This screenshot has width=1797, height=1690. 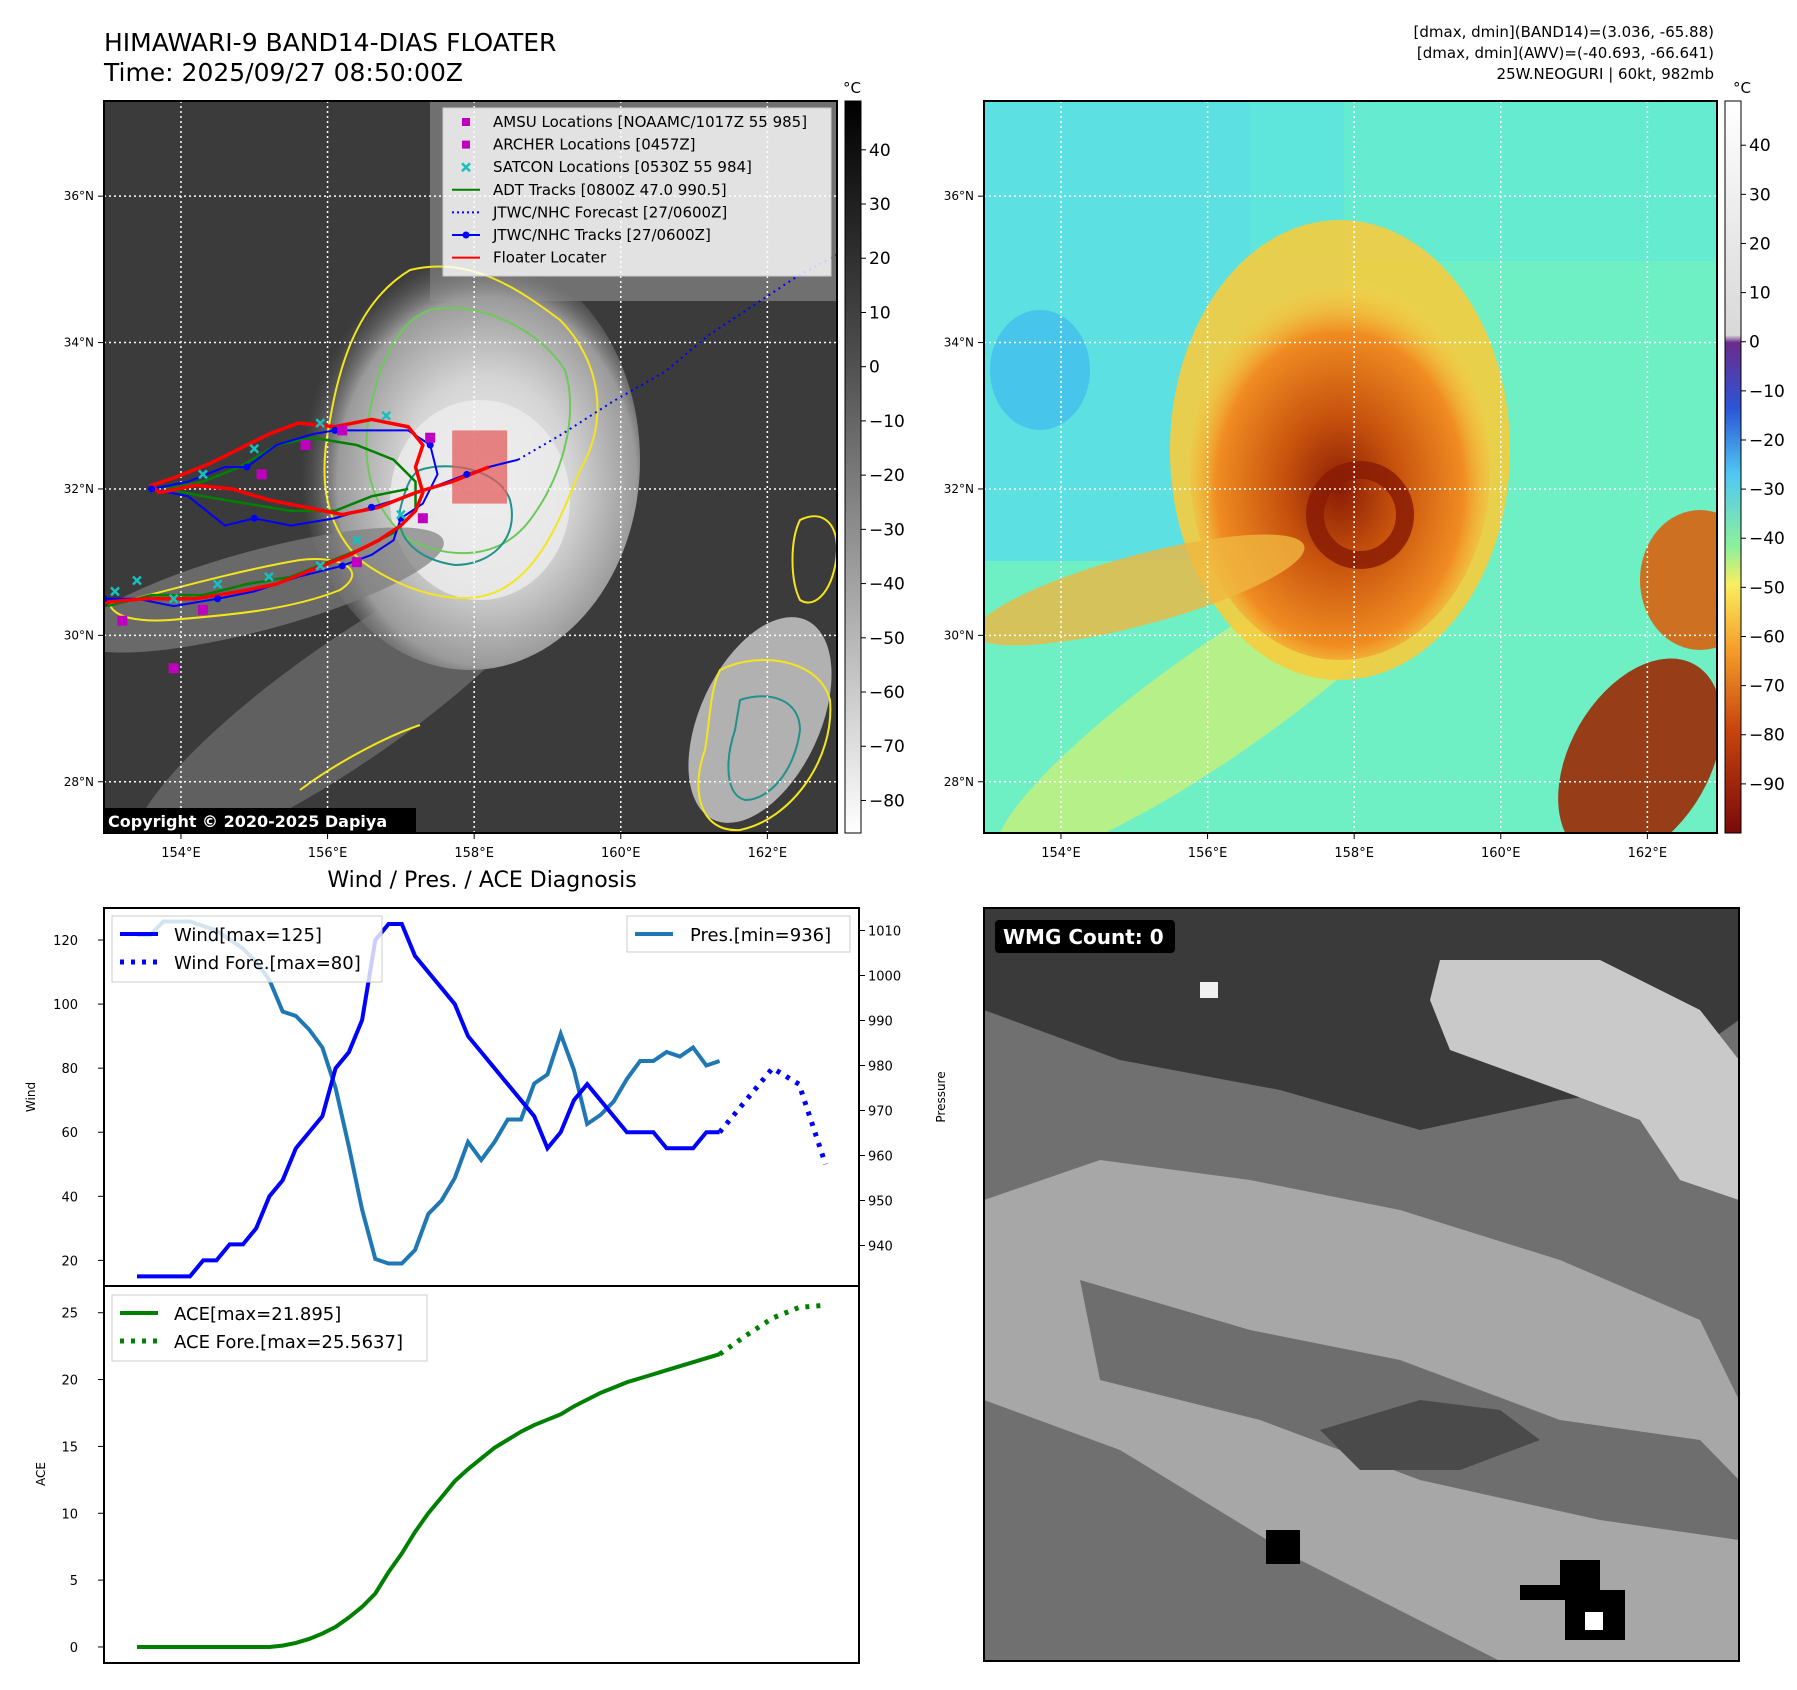 I want to click on legend-label: AMSU Locations [NOAAMC/1017Z 55 985], so click(x=650, y=122).